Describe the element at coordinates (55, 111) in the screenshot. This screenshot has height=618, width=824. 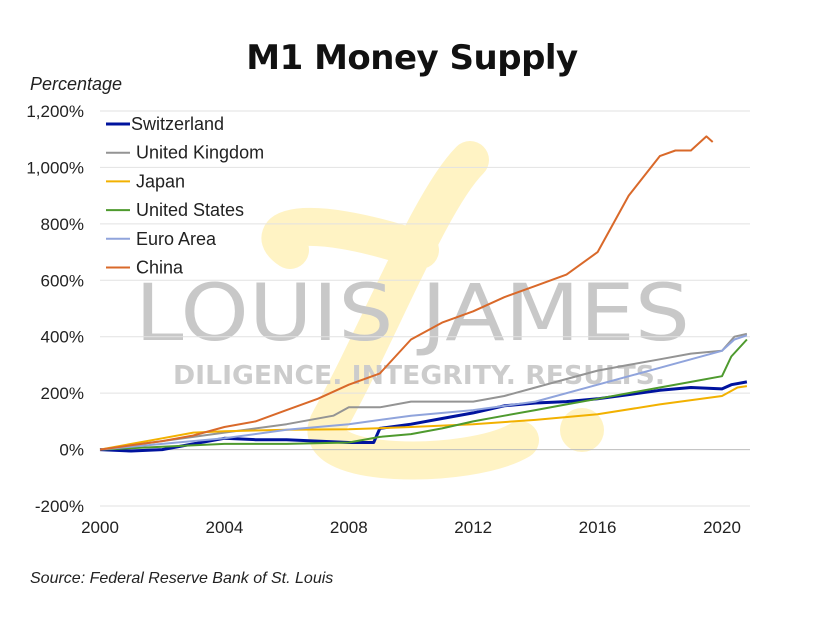
I see `y-tick-label: 1,200%` at that location.